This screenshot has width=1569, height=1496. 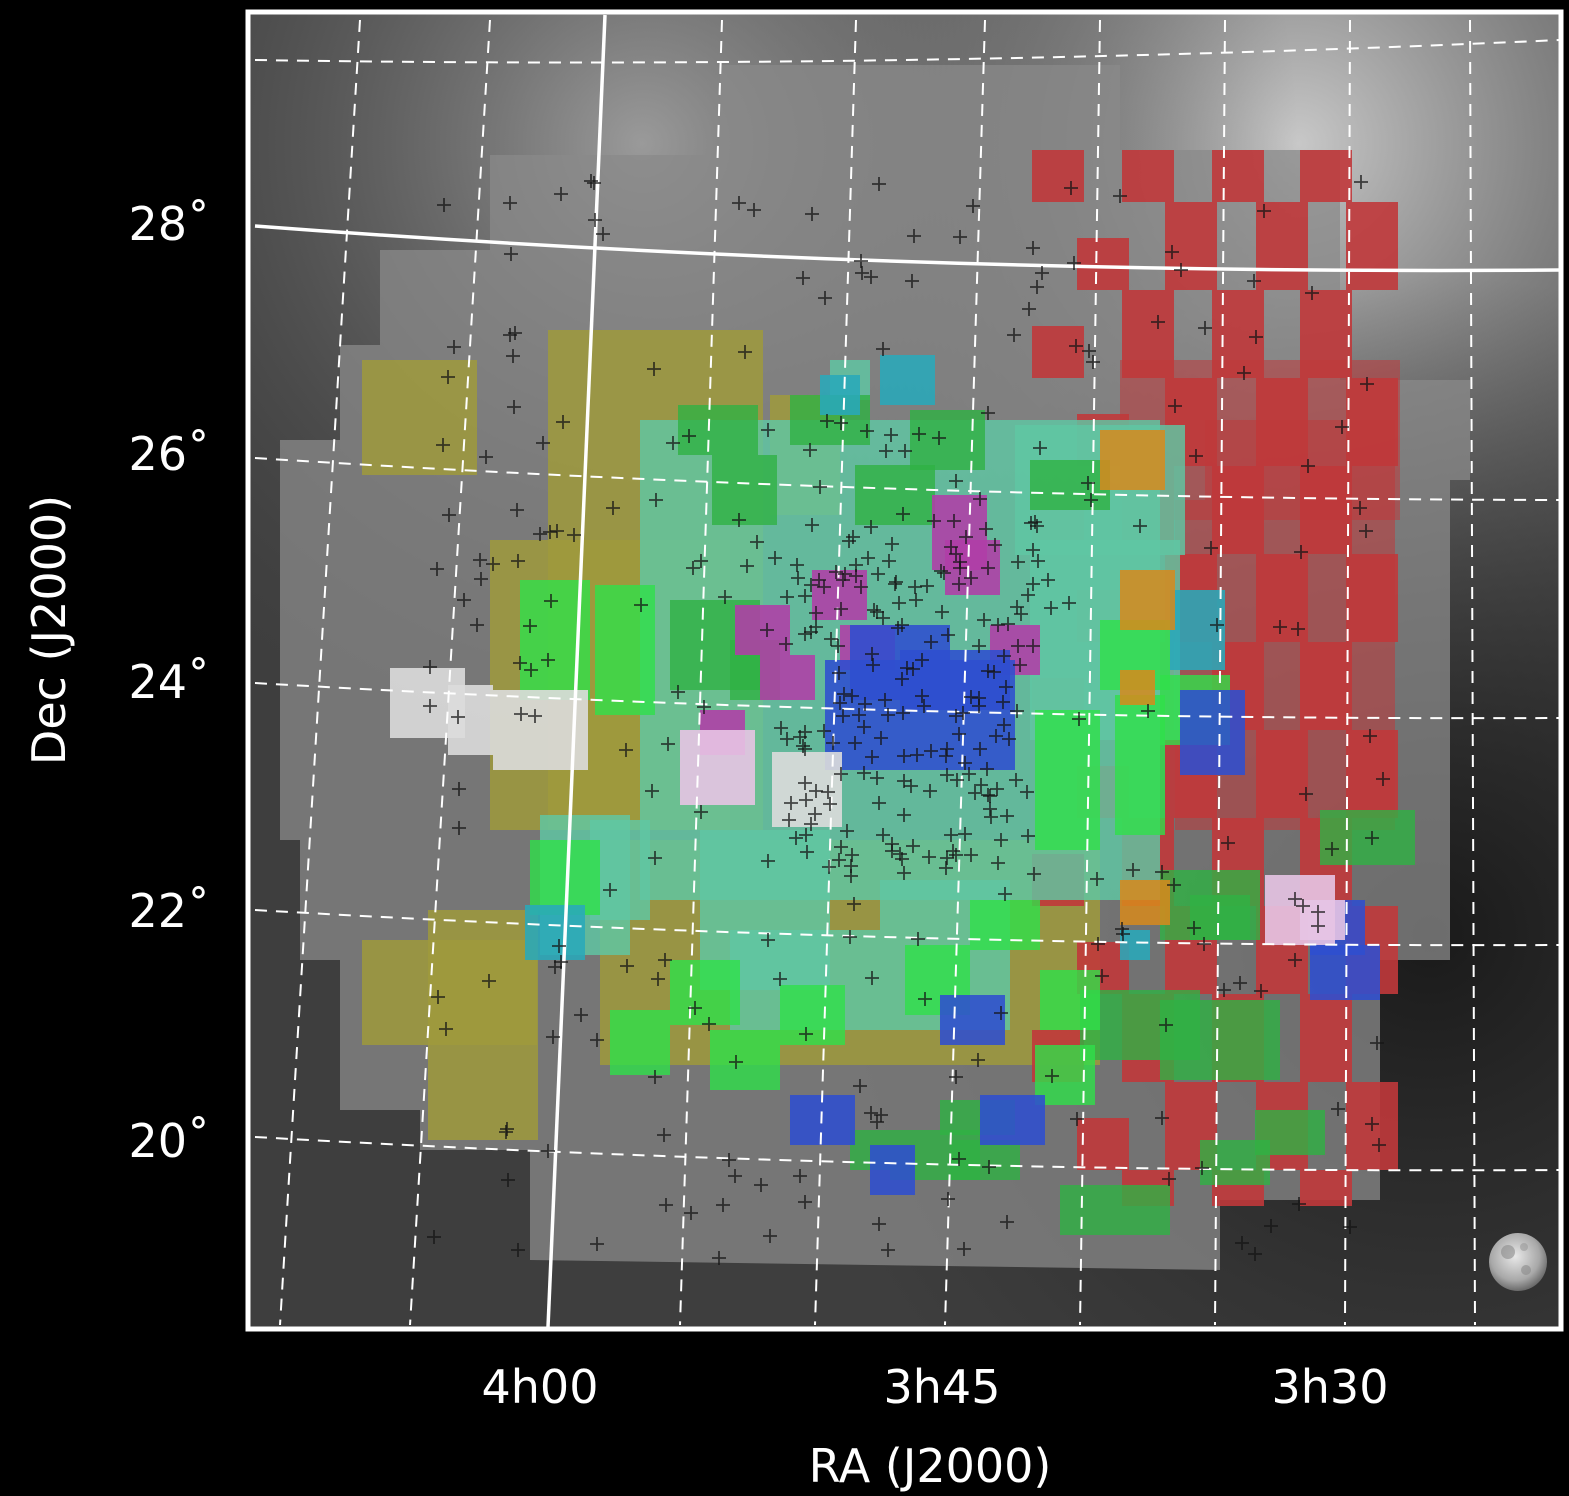 I want to click on white-tile, so click(x=470, y=720).